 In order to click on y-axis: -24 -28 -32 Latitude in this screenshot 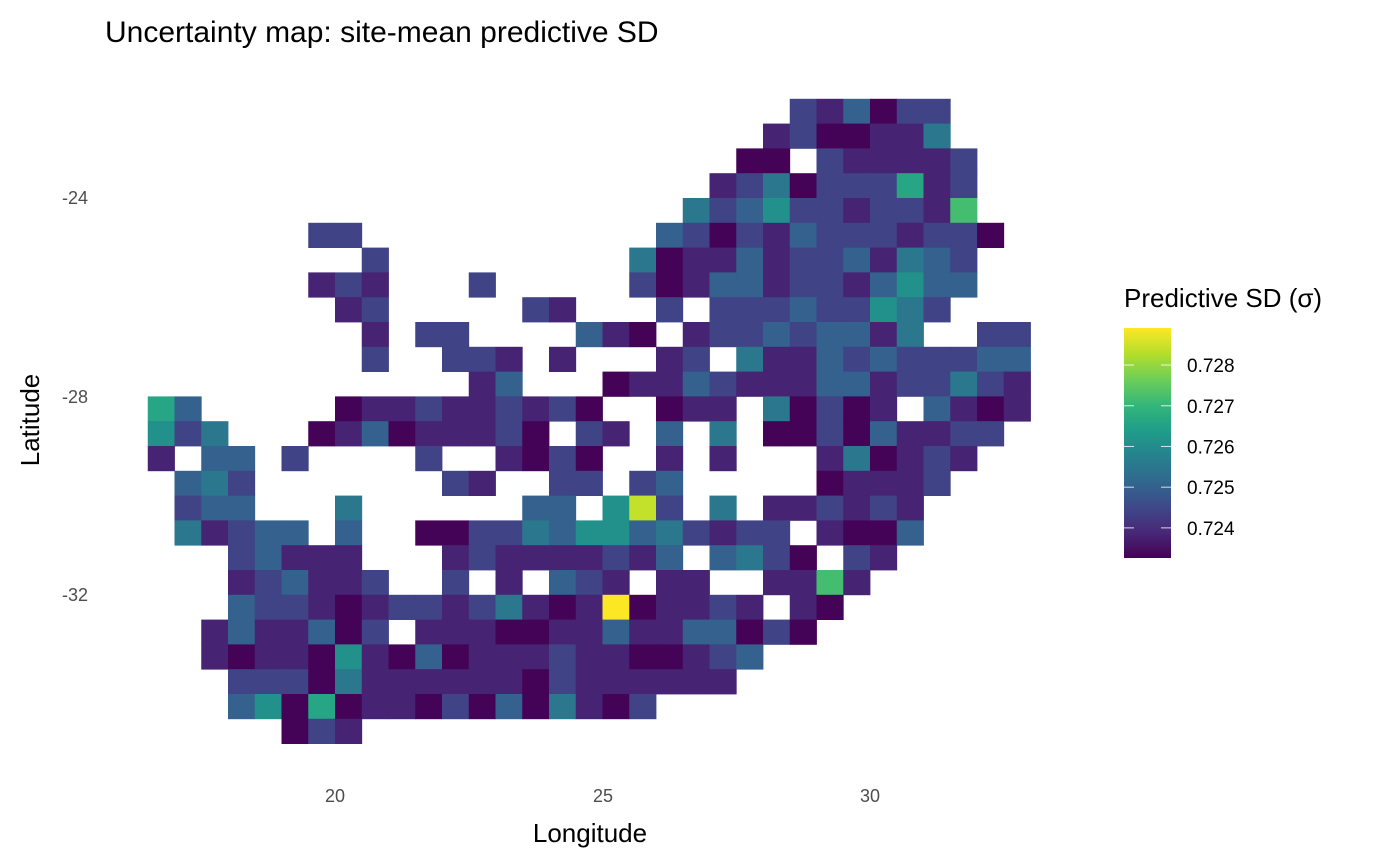, I will do `click(51, 396)`.